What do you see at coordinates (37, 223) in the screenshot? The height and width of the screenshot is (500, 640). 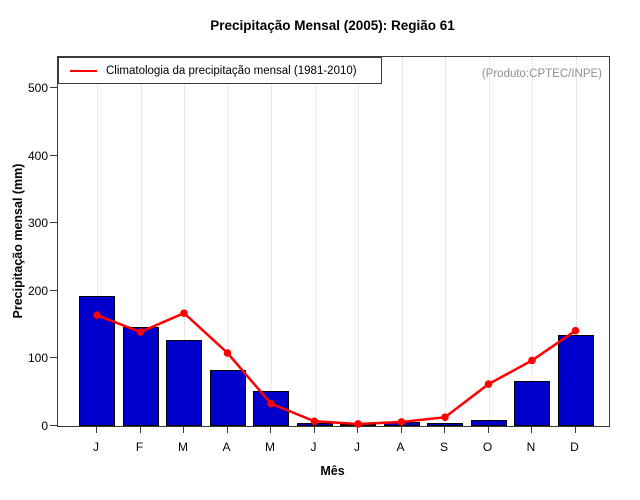 I see `y-tick-label: 300` at bounding box center [37, 223].